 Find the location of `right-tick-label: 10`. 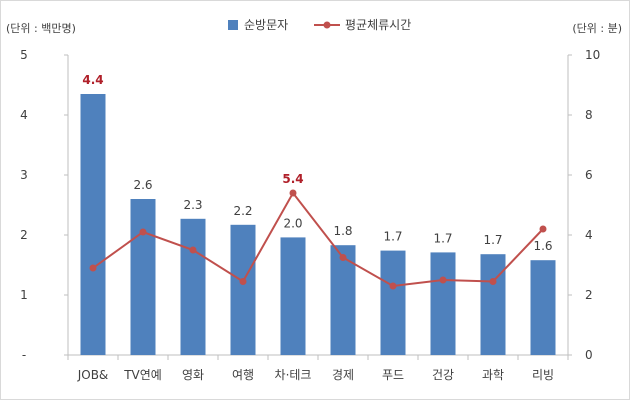

right-tick-label: 10 is located at coordinates (592, 55).